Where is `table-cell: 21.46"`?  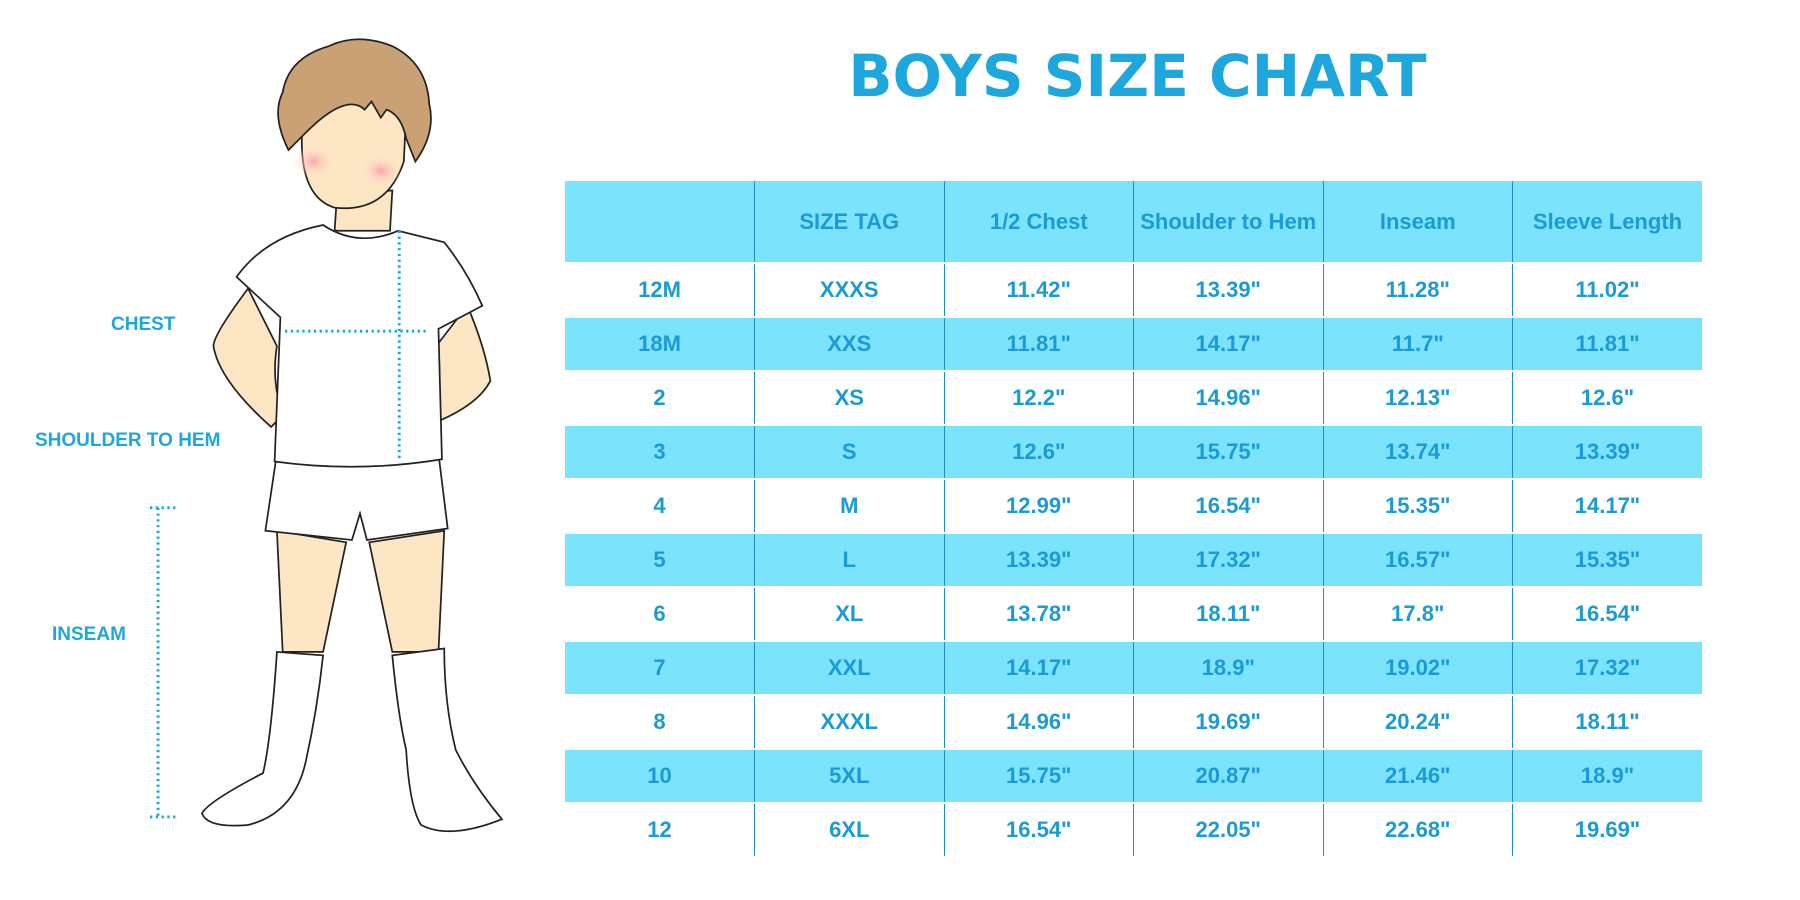 table-cell: 21.46" is located at coordinates (1417, 776).